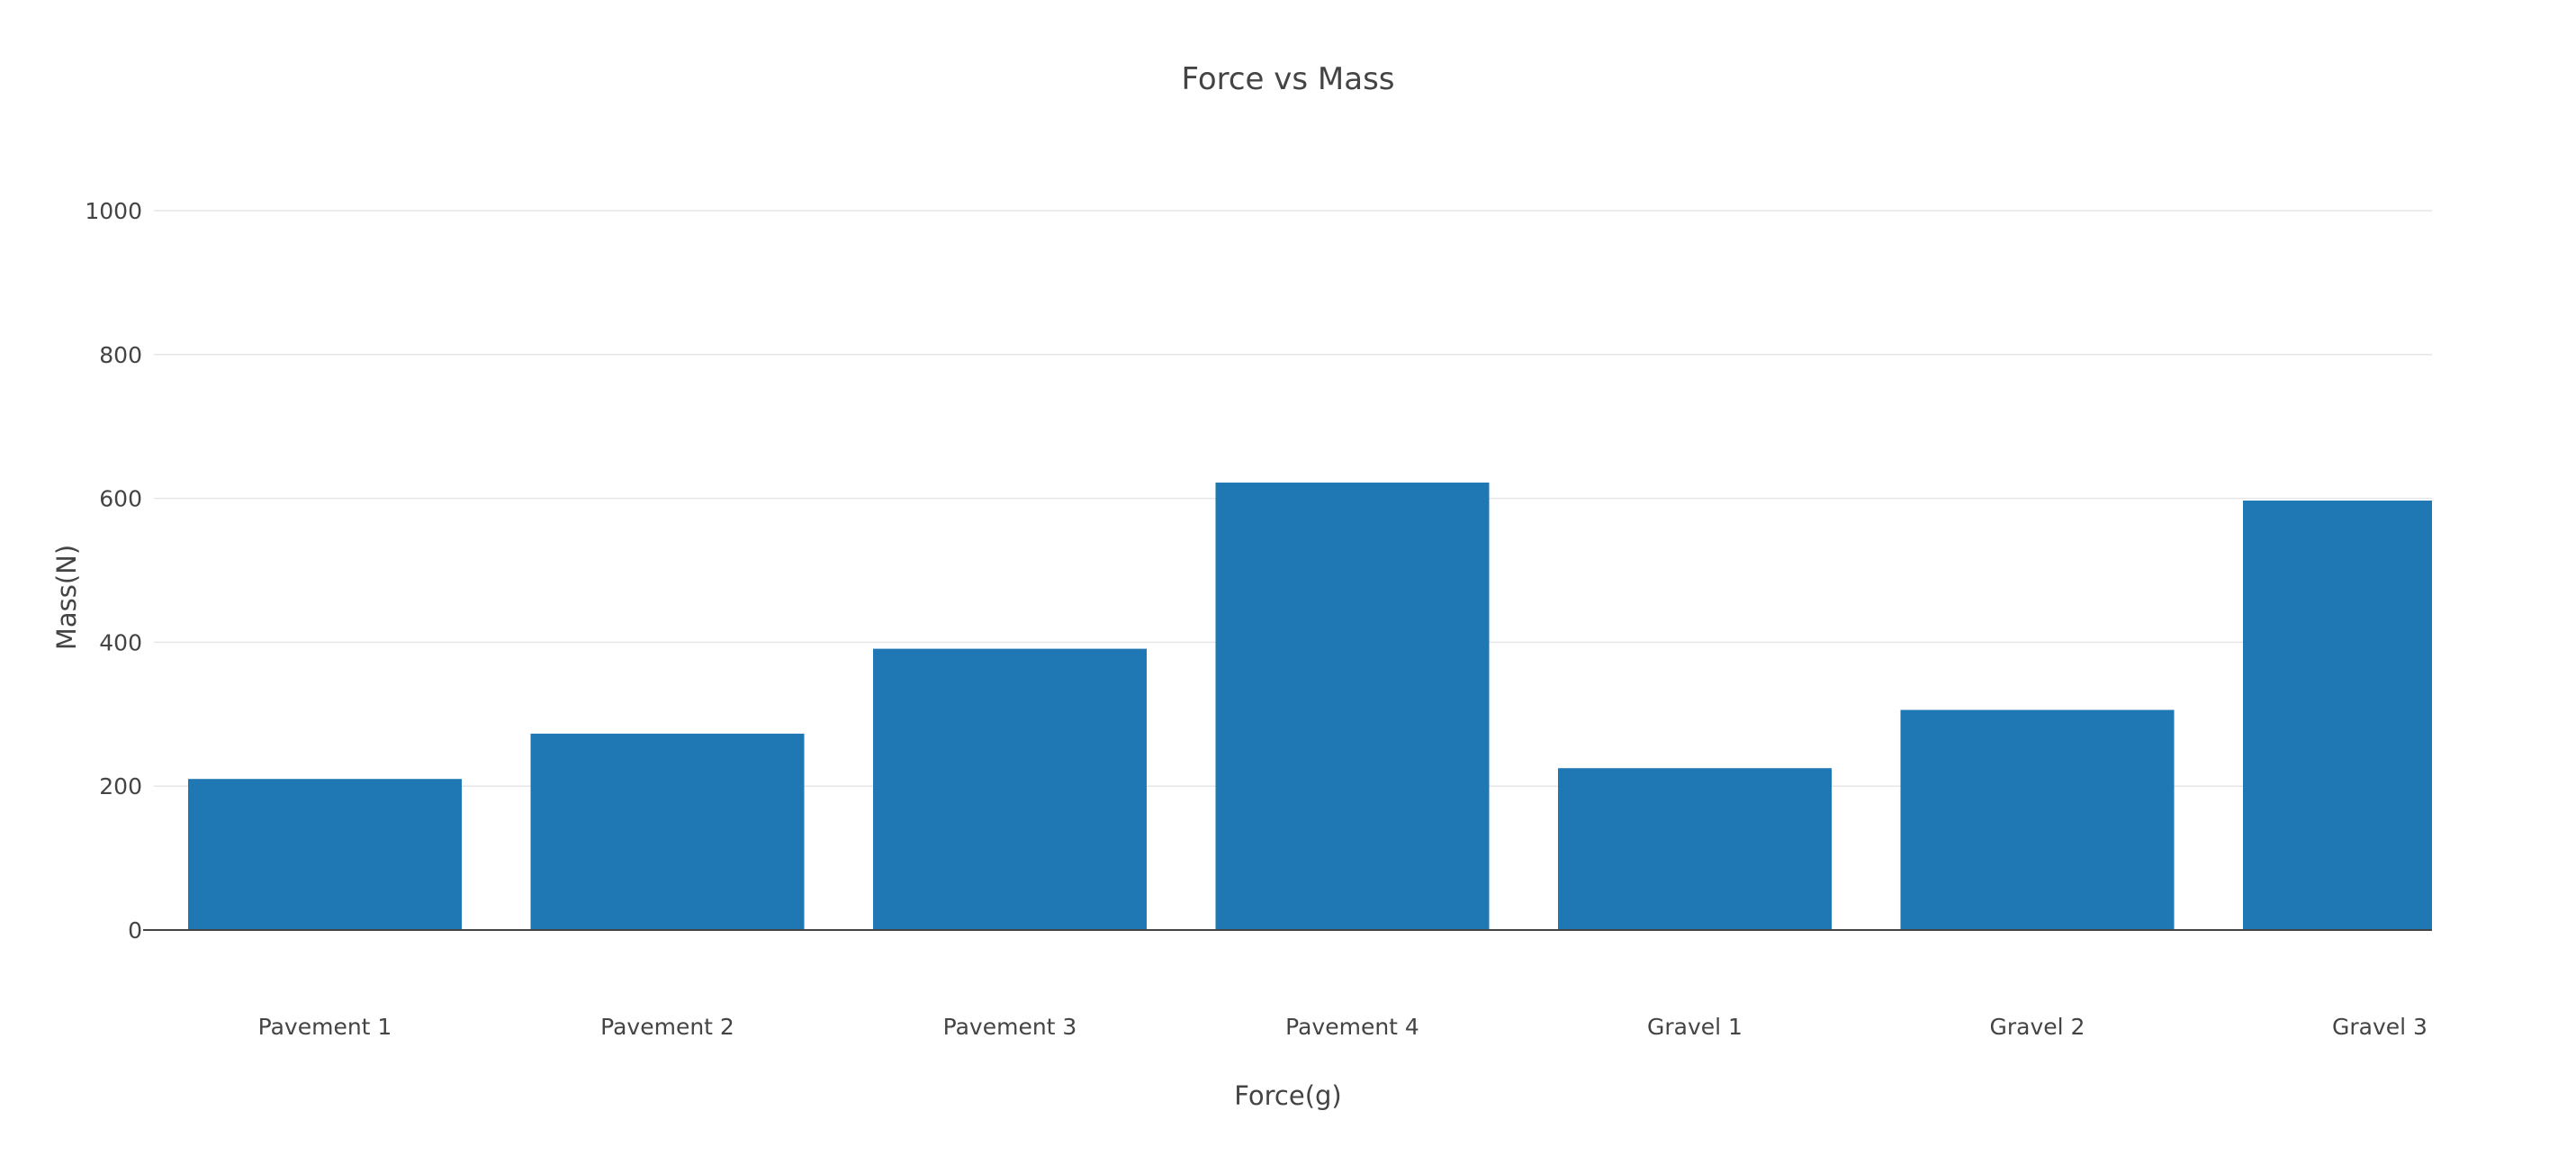 The height and width of the screenshot is (1156, 2576). What do you see at coordinates (2037, 1027) in the screenshot?
I see `x-tick-label: Gravel 2` at bounding box center [2037, 1027].